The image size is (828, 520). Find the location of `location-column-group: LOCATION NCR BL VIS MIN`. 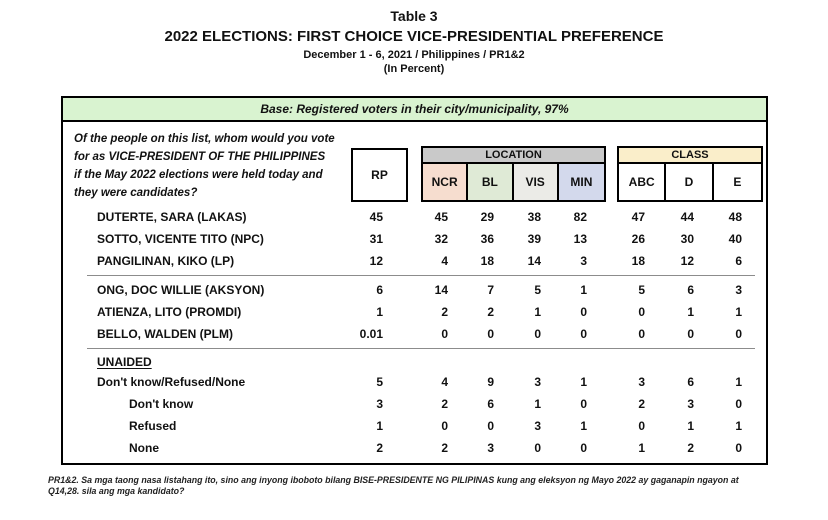

location-column-group: LOCATION NCR BL VIS MIN is located at coordinates (513, 174).